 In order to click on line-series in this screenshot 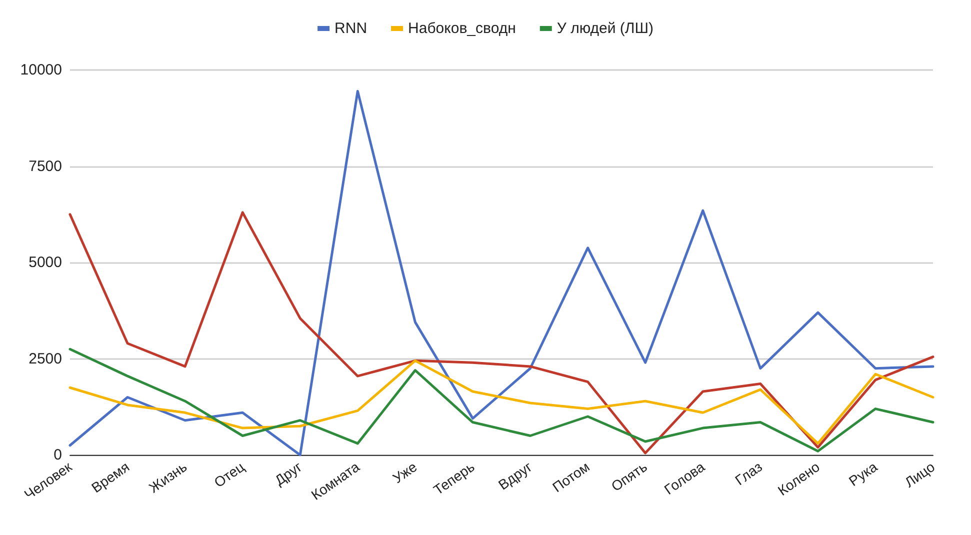, I will do `click(501, 402)`.